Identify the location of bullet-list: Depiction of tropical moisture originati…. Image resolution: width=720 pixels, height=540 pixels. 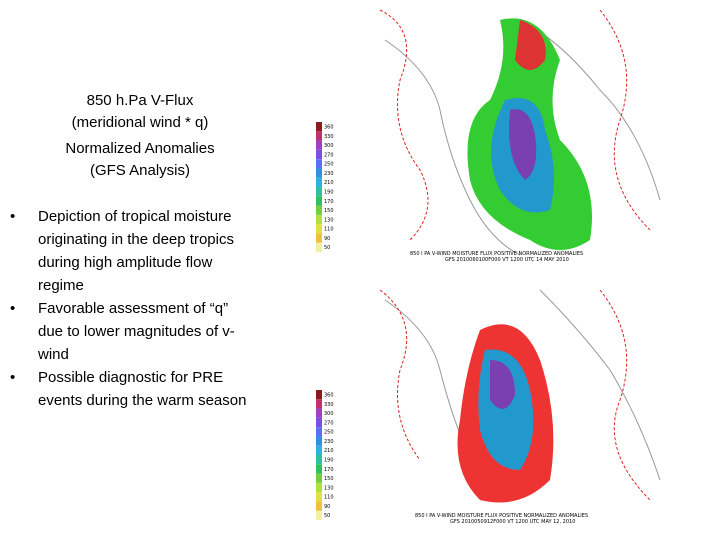
(143, 308).